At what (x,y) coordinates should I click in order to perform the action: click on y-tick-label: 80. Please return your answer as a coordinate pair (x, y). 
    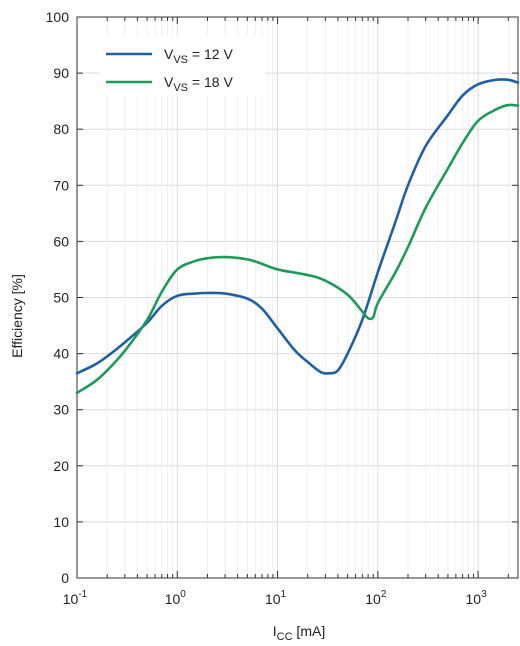
    Looking at the image, I should click on (61, 129).